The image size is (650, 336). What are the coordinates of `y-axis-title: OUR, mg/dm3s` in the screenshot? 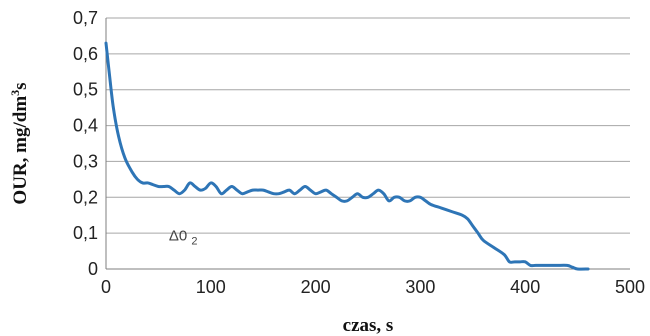 It's located at (19, 143).